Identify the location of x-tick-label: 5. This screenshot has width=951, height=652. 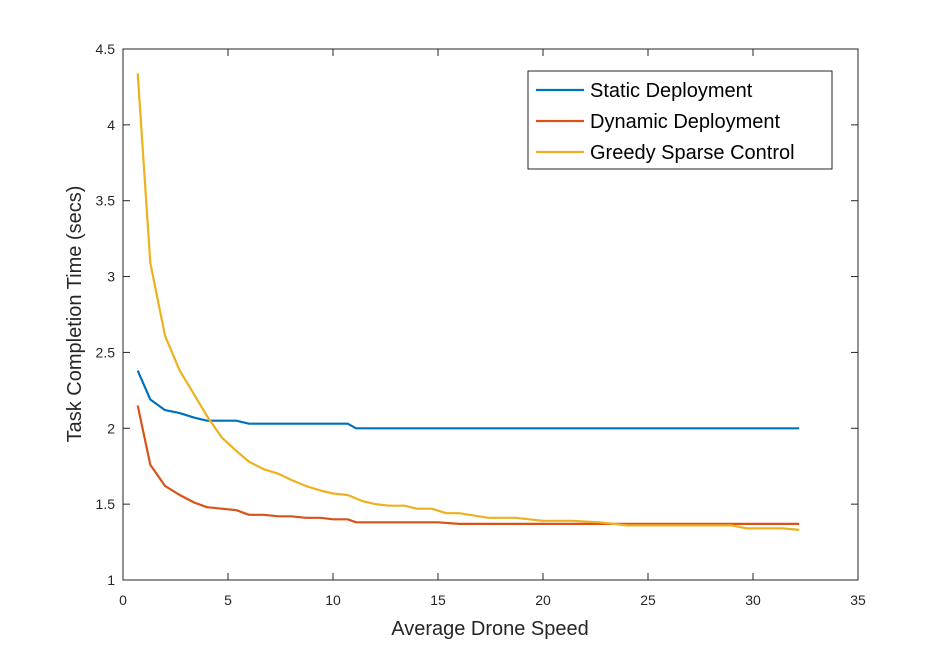
(228, 600).